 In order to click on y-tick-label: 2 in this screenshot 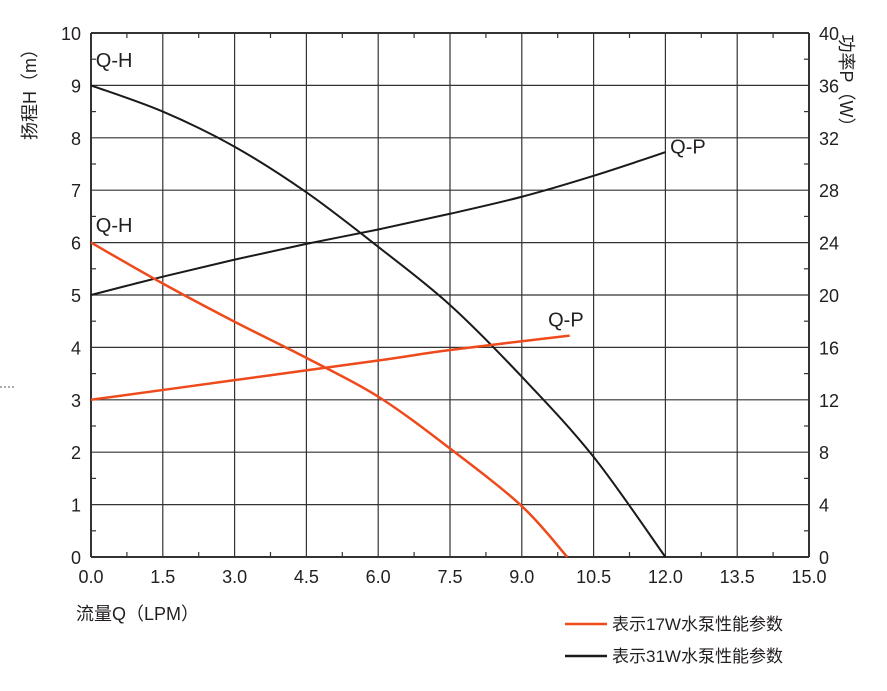, I will do `click(76, 453)`.